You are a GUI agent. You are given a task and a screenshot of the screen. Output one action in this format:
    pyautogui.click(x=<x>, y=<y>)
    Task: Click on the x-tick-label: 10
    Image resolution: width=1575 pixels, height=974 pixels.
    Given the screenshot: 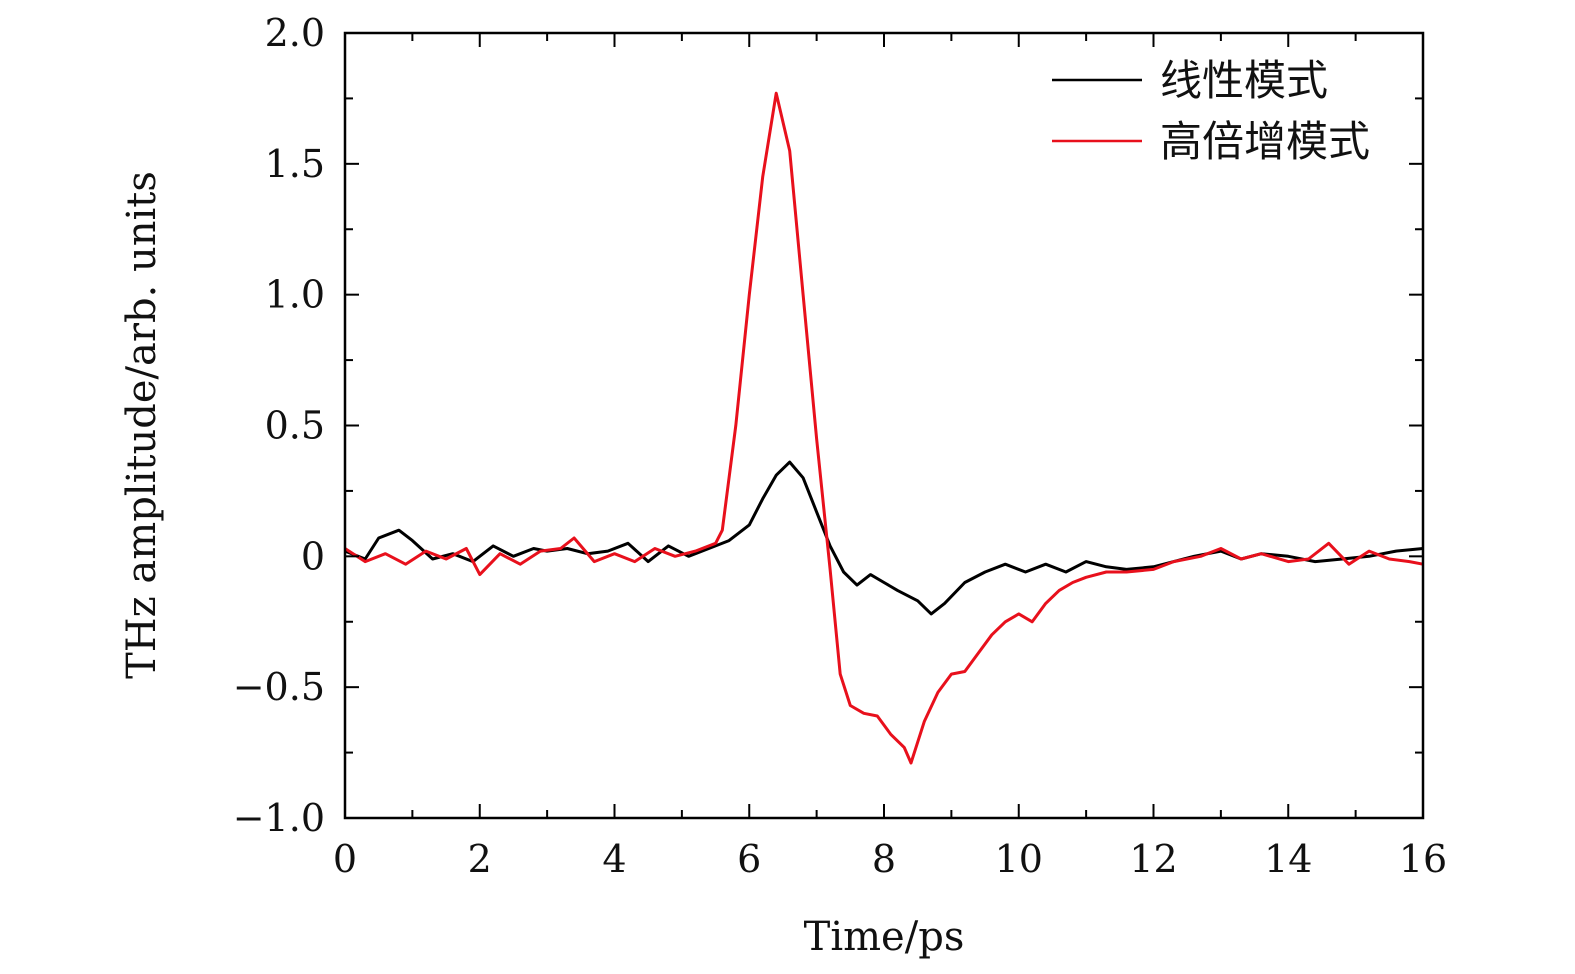 What is the action you would take?
    pyautogui.click(x=1019, y=859)
    